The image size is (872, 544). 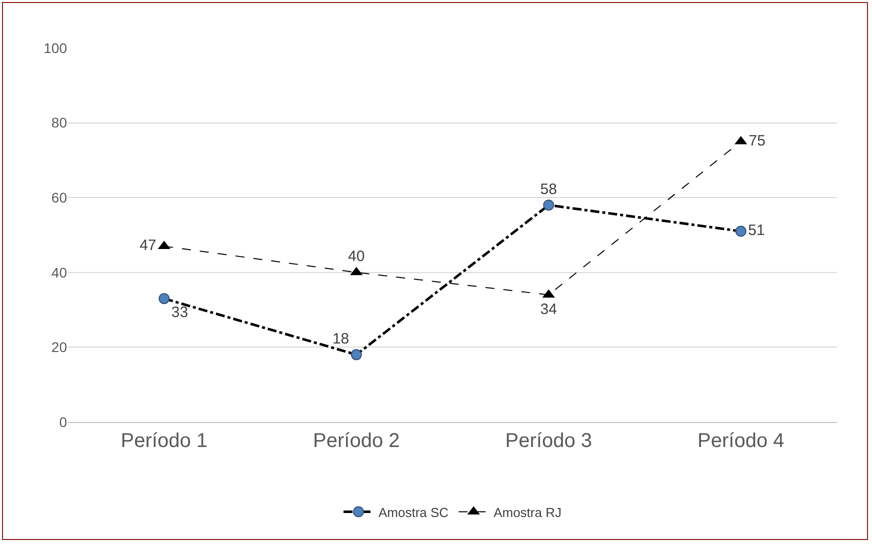 I want to click on data-label: 34, so click(x=548, y=309).